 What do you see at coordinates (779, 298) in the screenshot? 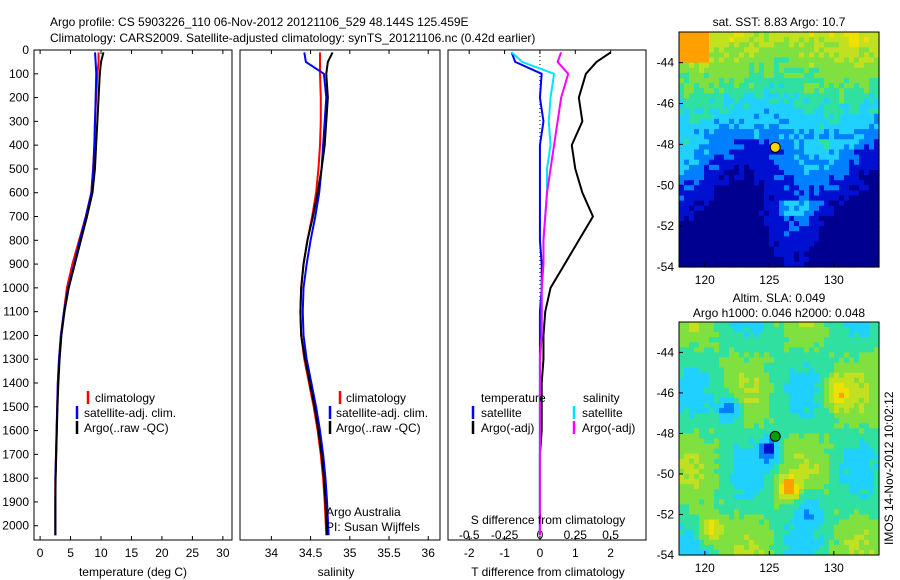
I see `sla-map-title-1: Altim. SLA: 0.049` at bounding box center [779, 298].